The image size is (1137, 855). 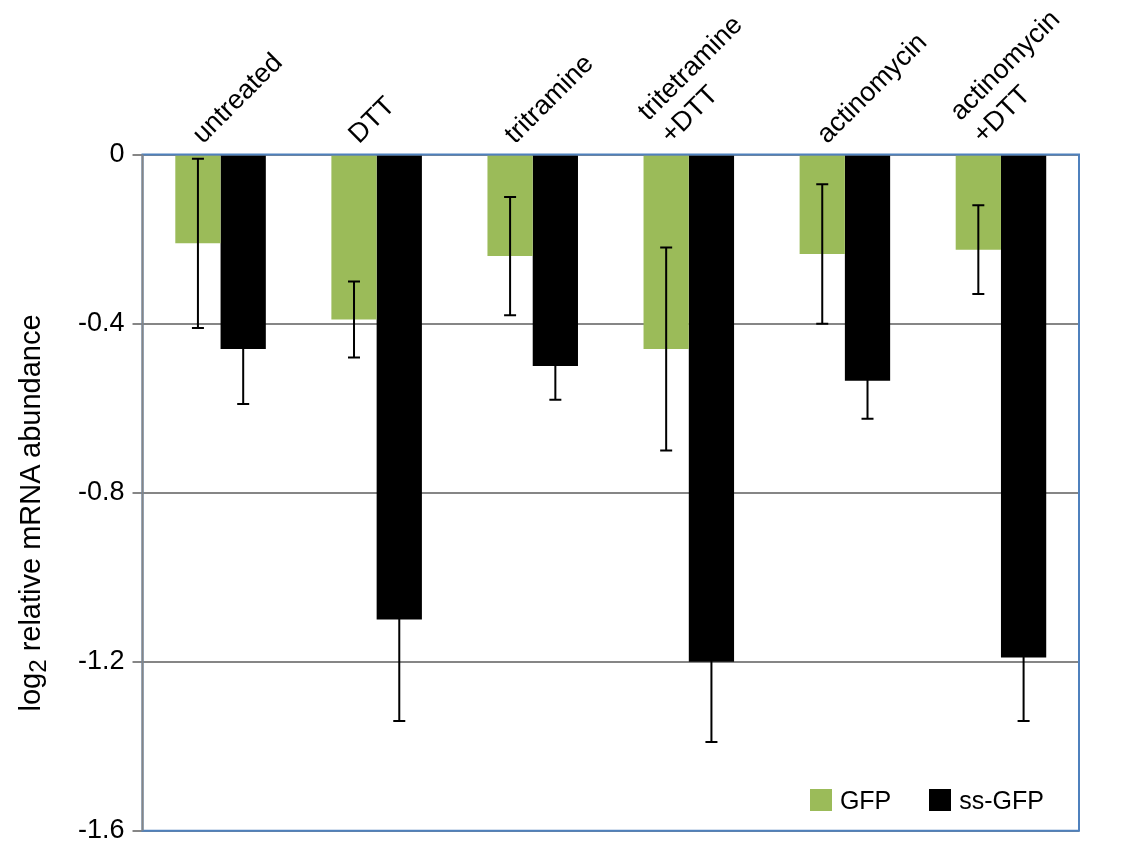 I want to click on y-tick-label: -0.8, so click(x=101, y=491).